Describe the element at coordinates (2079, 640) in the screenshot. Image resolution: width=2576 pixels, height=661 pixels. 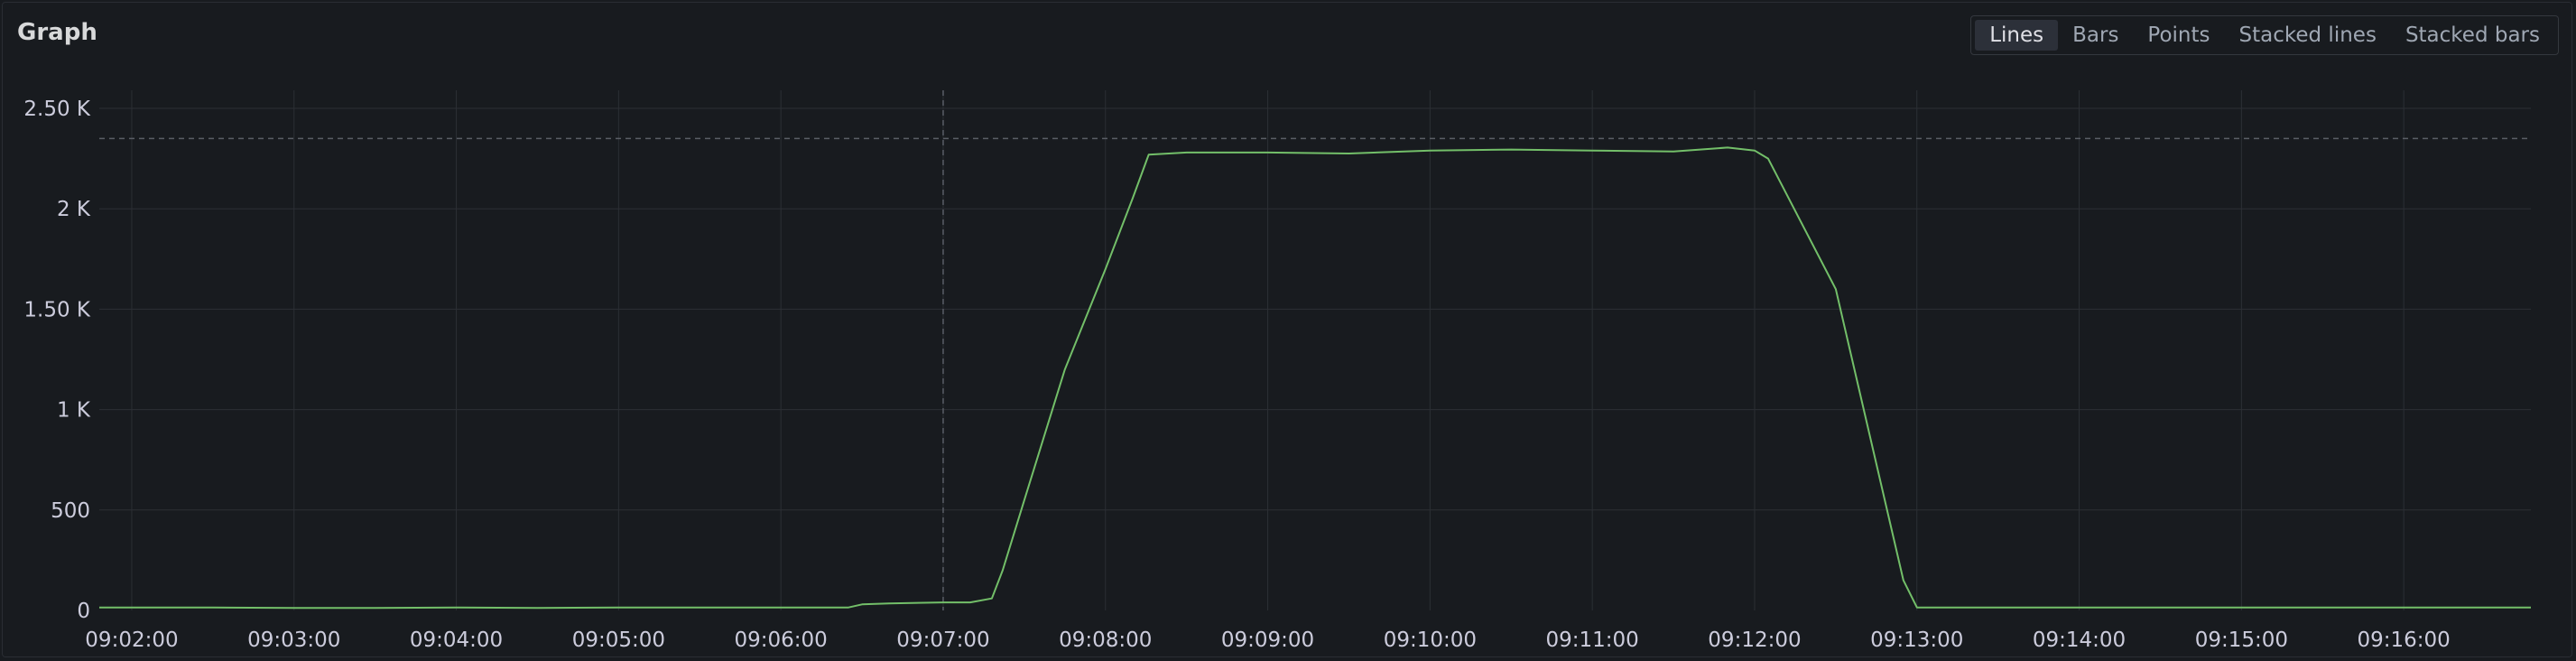
I see `x-tick-label: 09:14:00` at that location.